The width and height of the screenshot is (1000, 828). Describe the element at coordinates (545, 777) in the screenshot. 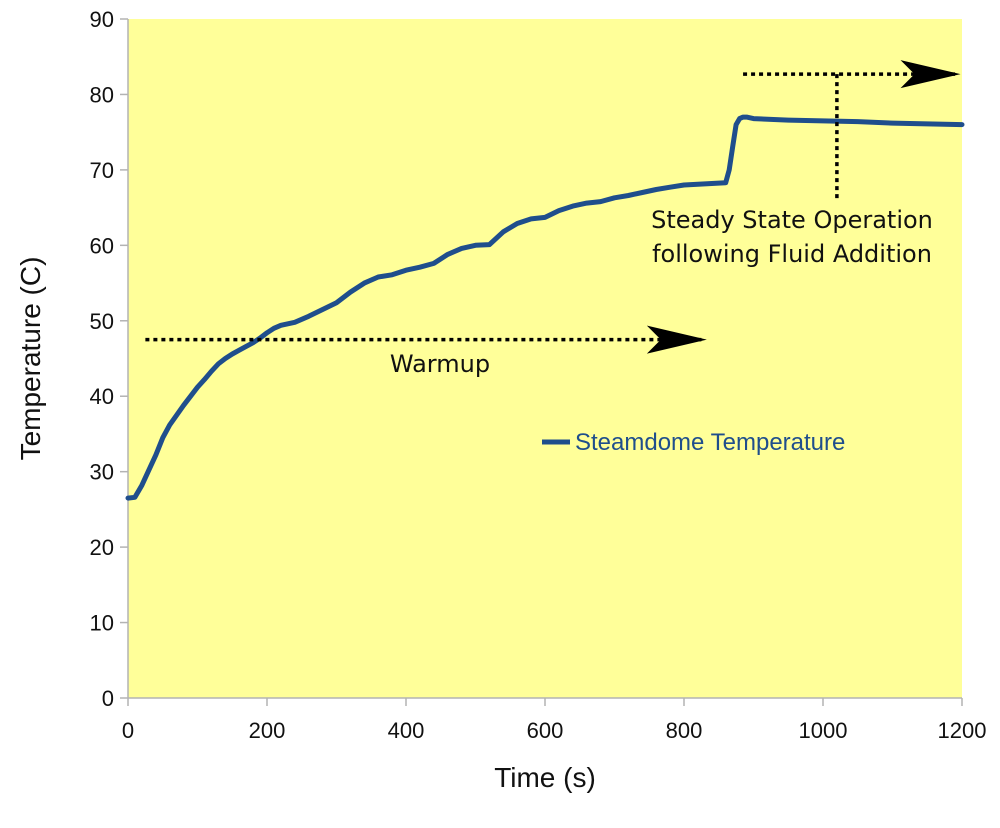

I see `x-axis-title: Time (s)` at that location.